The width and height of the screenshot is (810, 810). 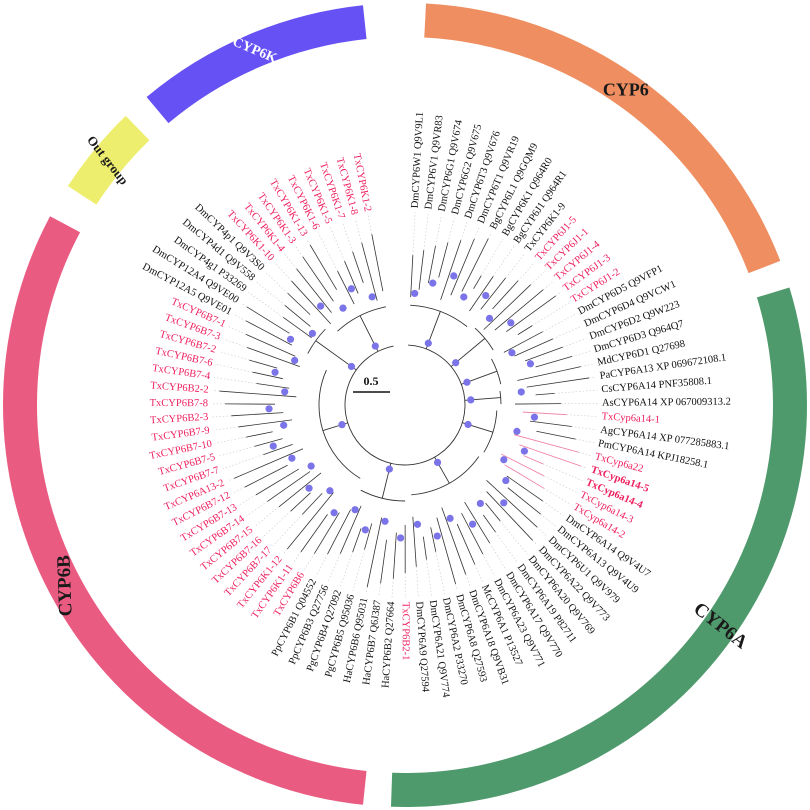 I want to click on leaf-label: TxCYP6B2-2, so click(x=179, y=387).